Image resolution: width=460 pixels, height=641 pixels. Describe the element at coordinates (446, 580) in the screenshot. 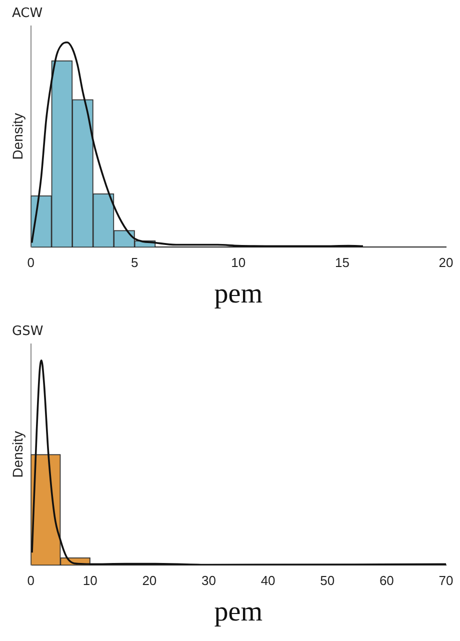

I see `x-tick-label: 70` at that location.